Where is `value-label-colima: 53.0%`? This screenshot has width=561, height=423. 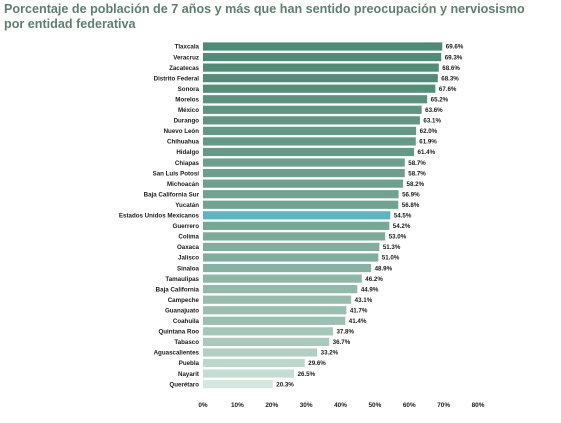 value-label-colima: 53.0% is located at coordinates (398, 237).